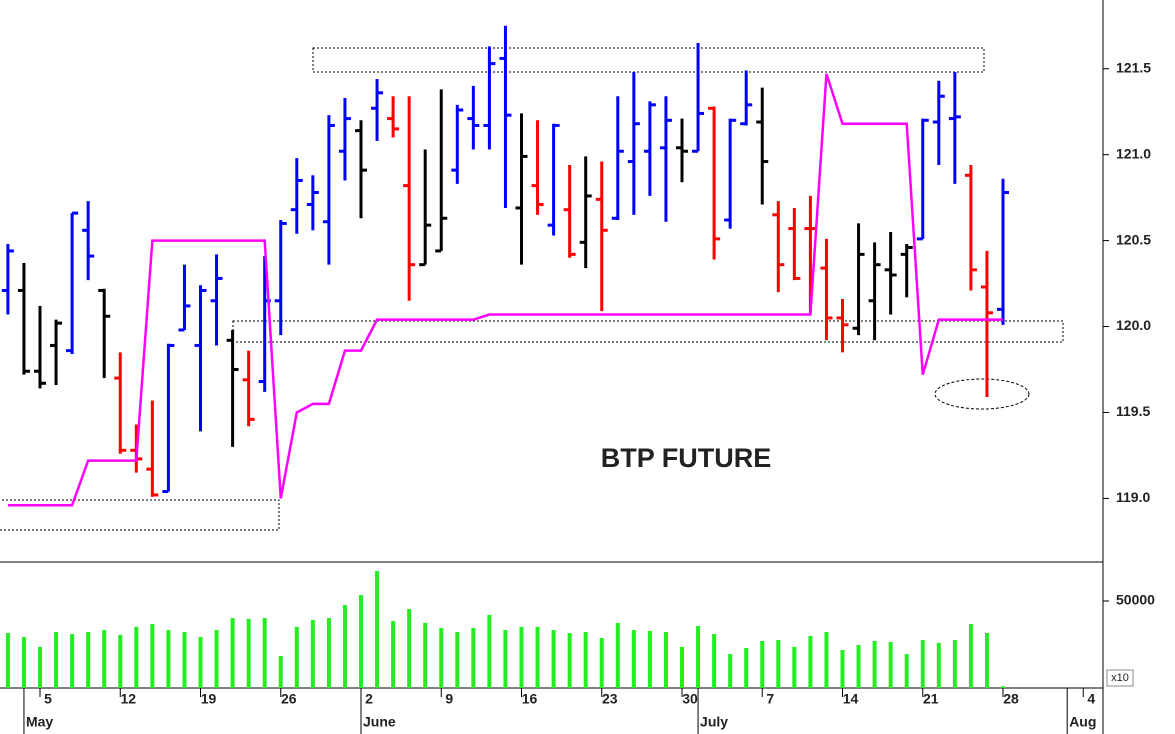 The height and width of the screenshot is (734, 1175). I want to click on x-tick-label: 16, so click(530, 699).